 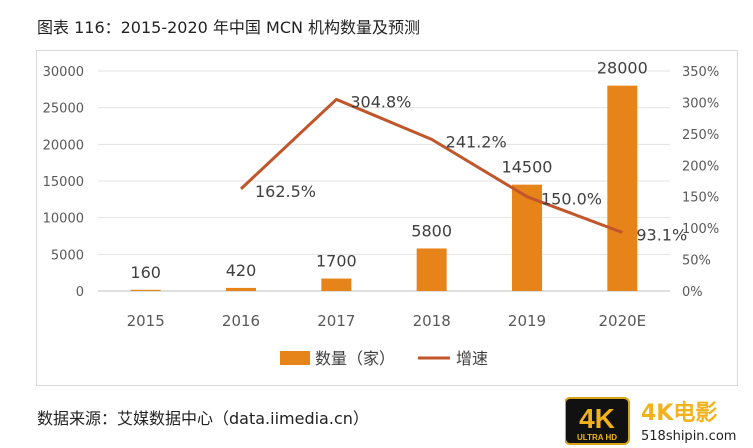 What do you see at coordinates (700, 229) in the screenshot?
I see `right-axis-tick: 100%` at bounding box center [700, 229].